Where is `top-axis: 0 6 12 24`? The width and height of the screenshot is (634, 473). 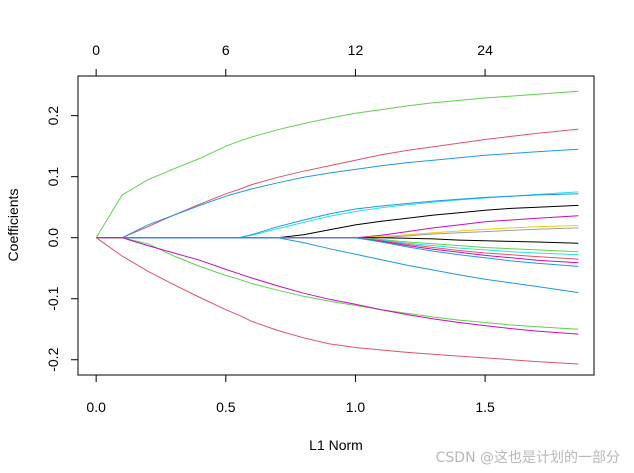 top-axis: 0 6 12 24 is located at coordinates (292, 59).